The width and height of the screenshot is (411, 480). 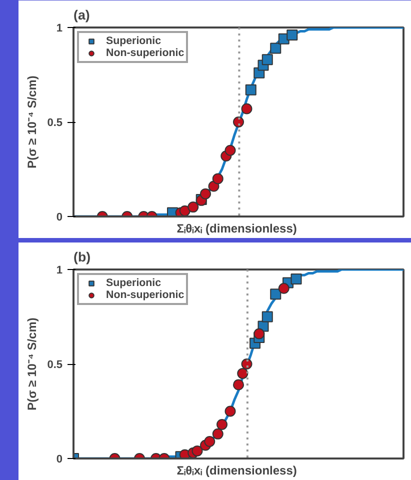 I want to click on chart-title: (b), so click(x=82, y=257).